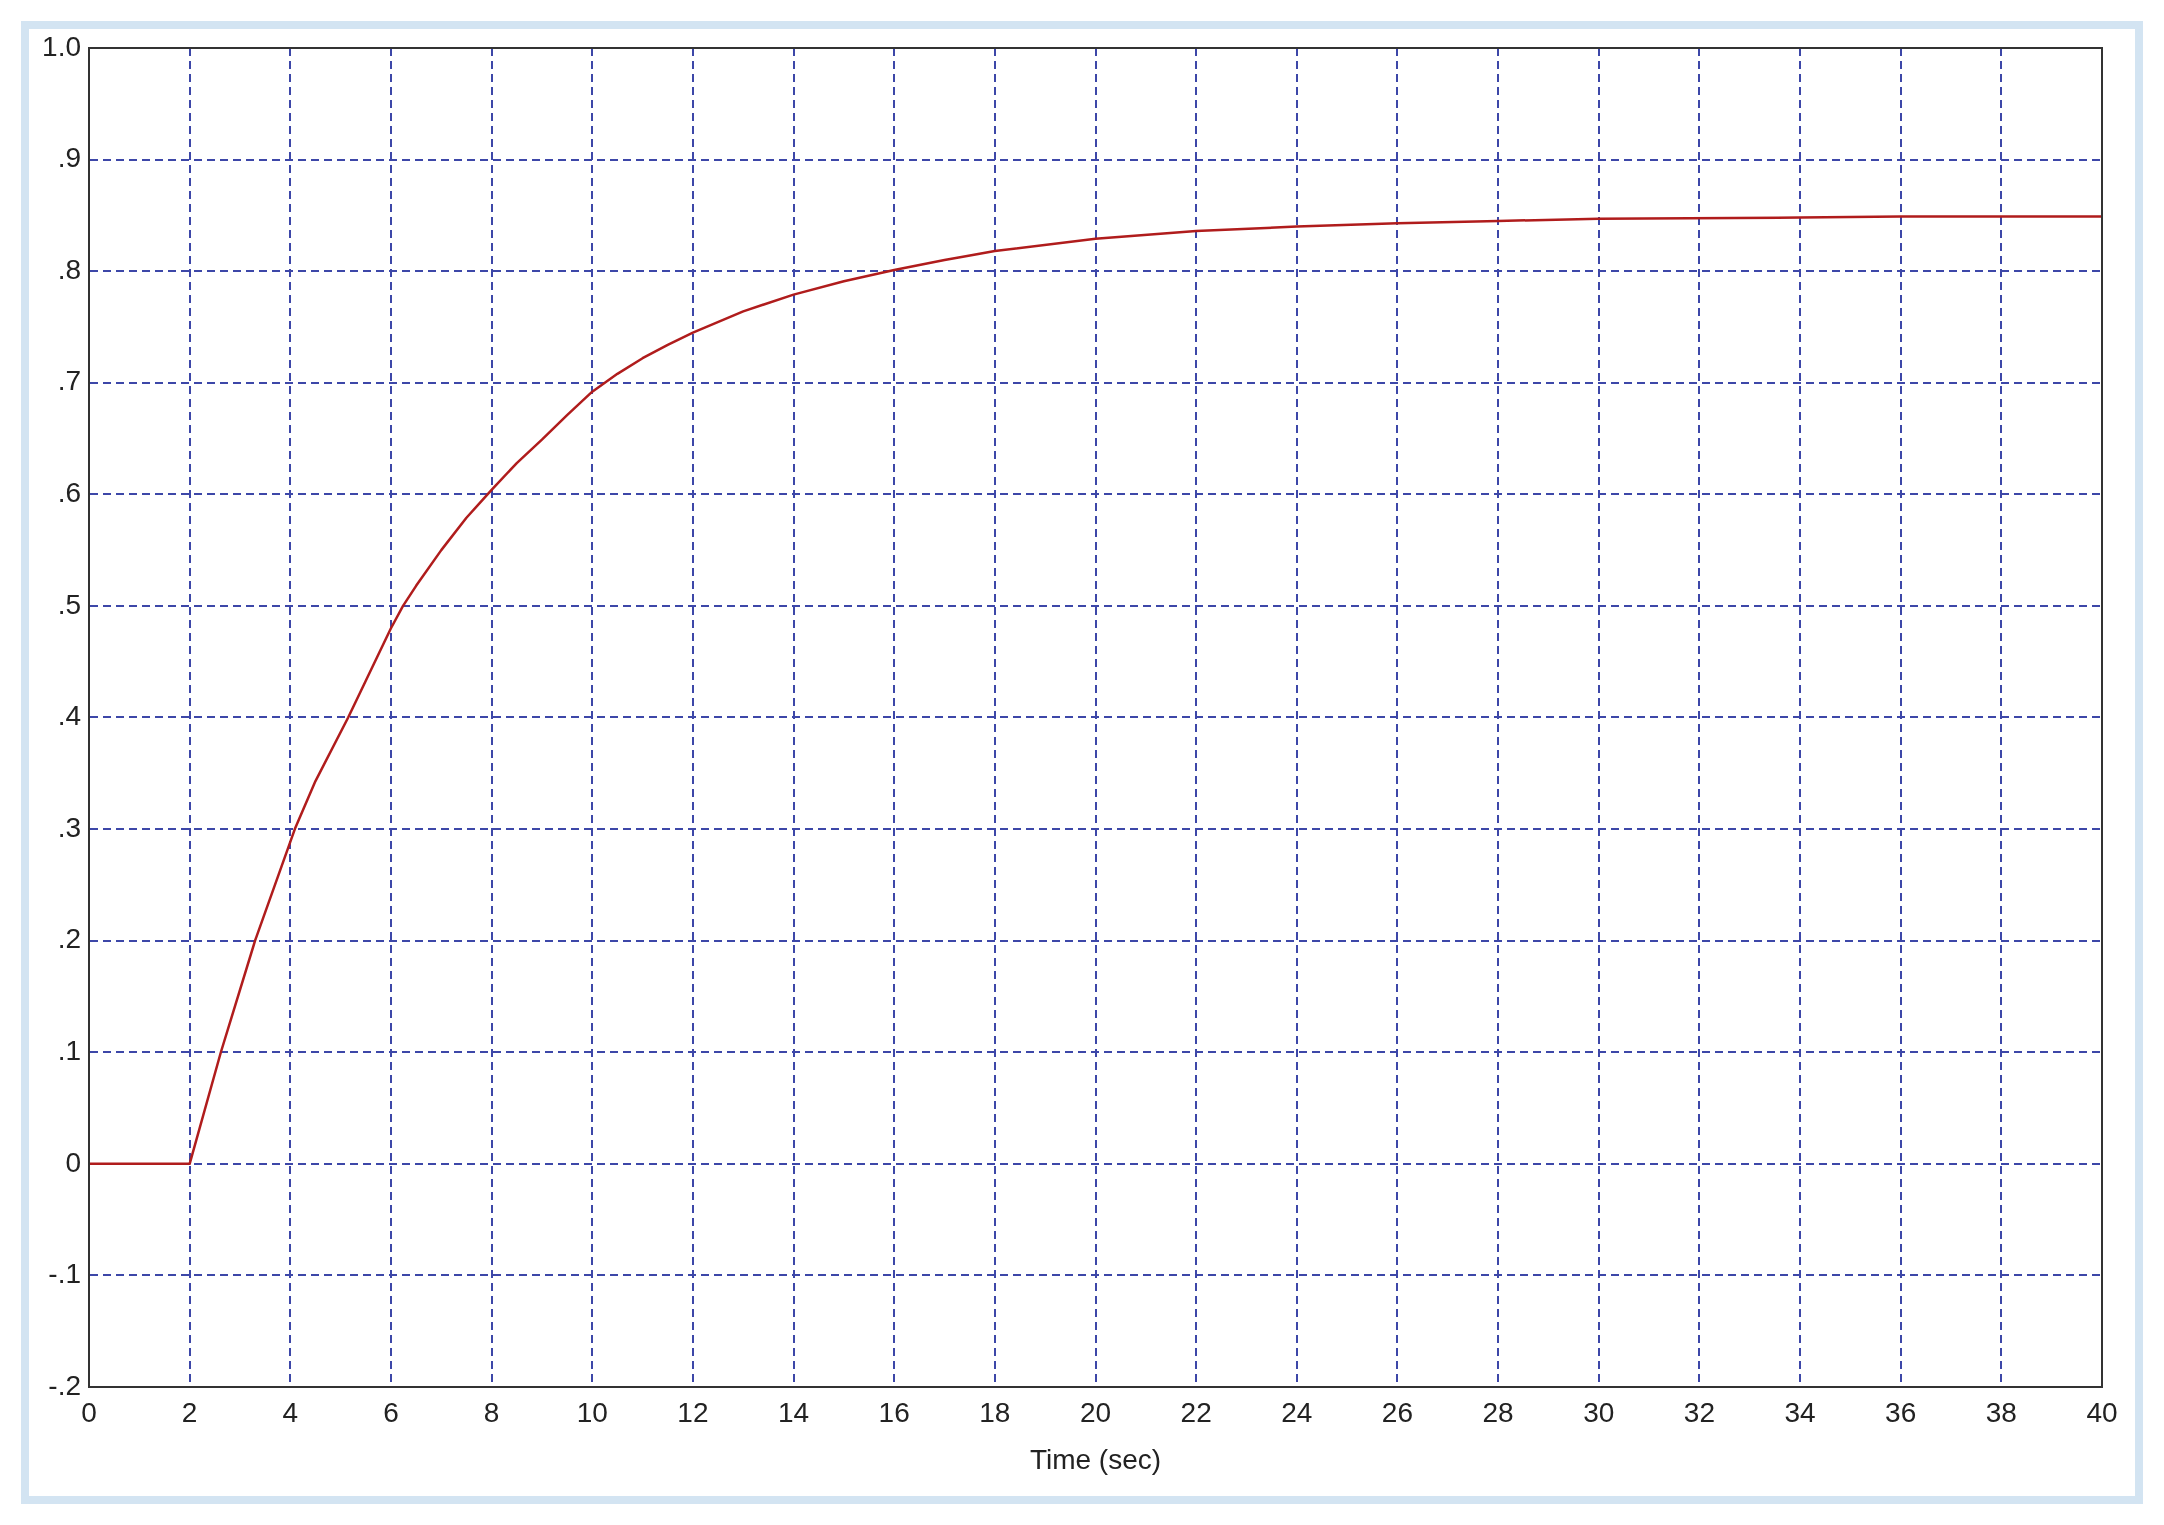 The height and width of the screenshot is (1525, 2164). What do you see at coordinates (1397, 1412) in the screenshot?
I see `x-tick-label: 26` at bounding box center [1397, 1412].